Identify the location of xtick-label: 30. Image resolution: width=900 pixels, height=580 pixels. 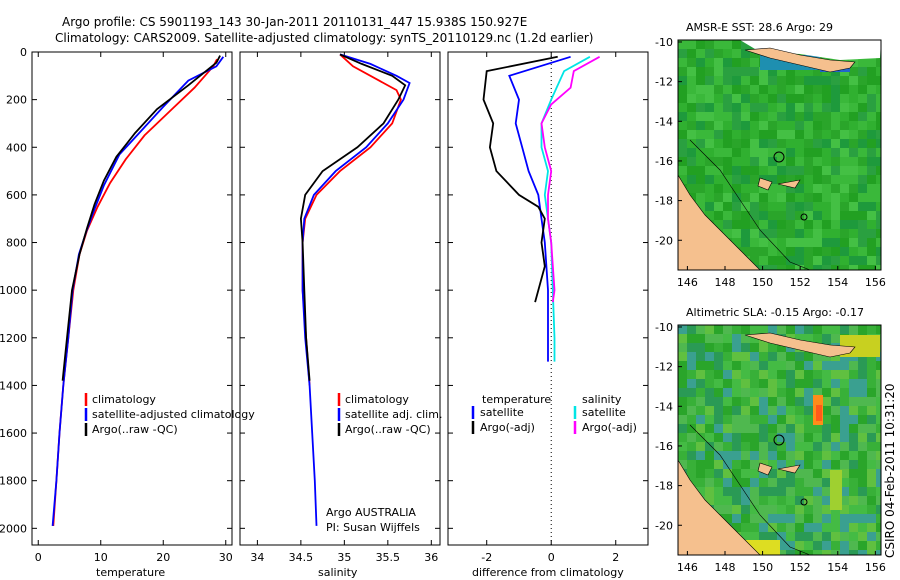
(226, 557).